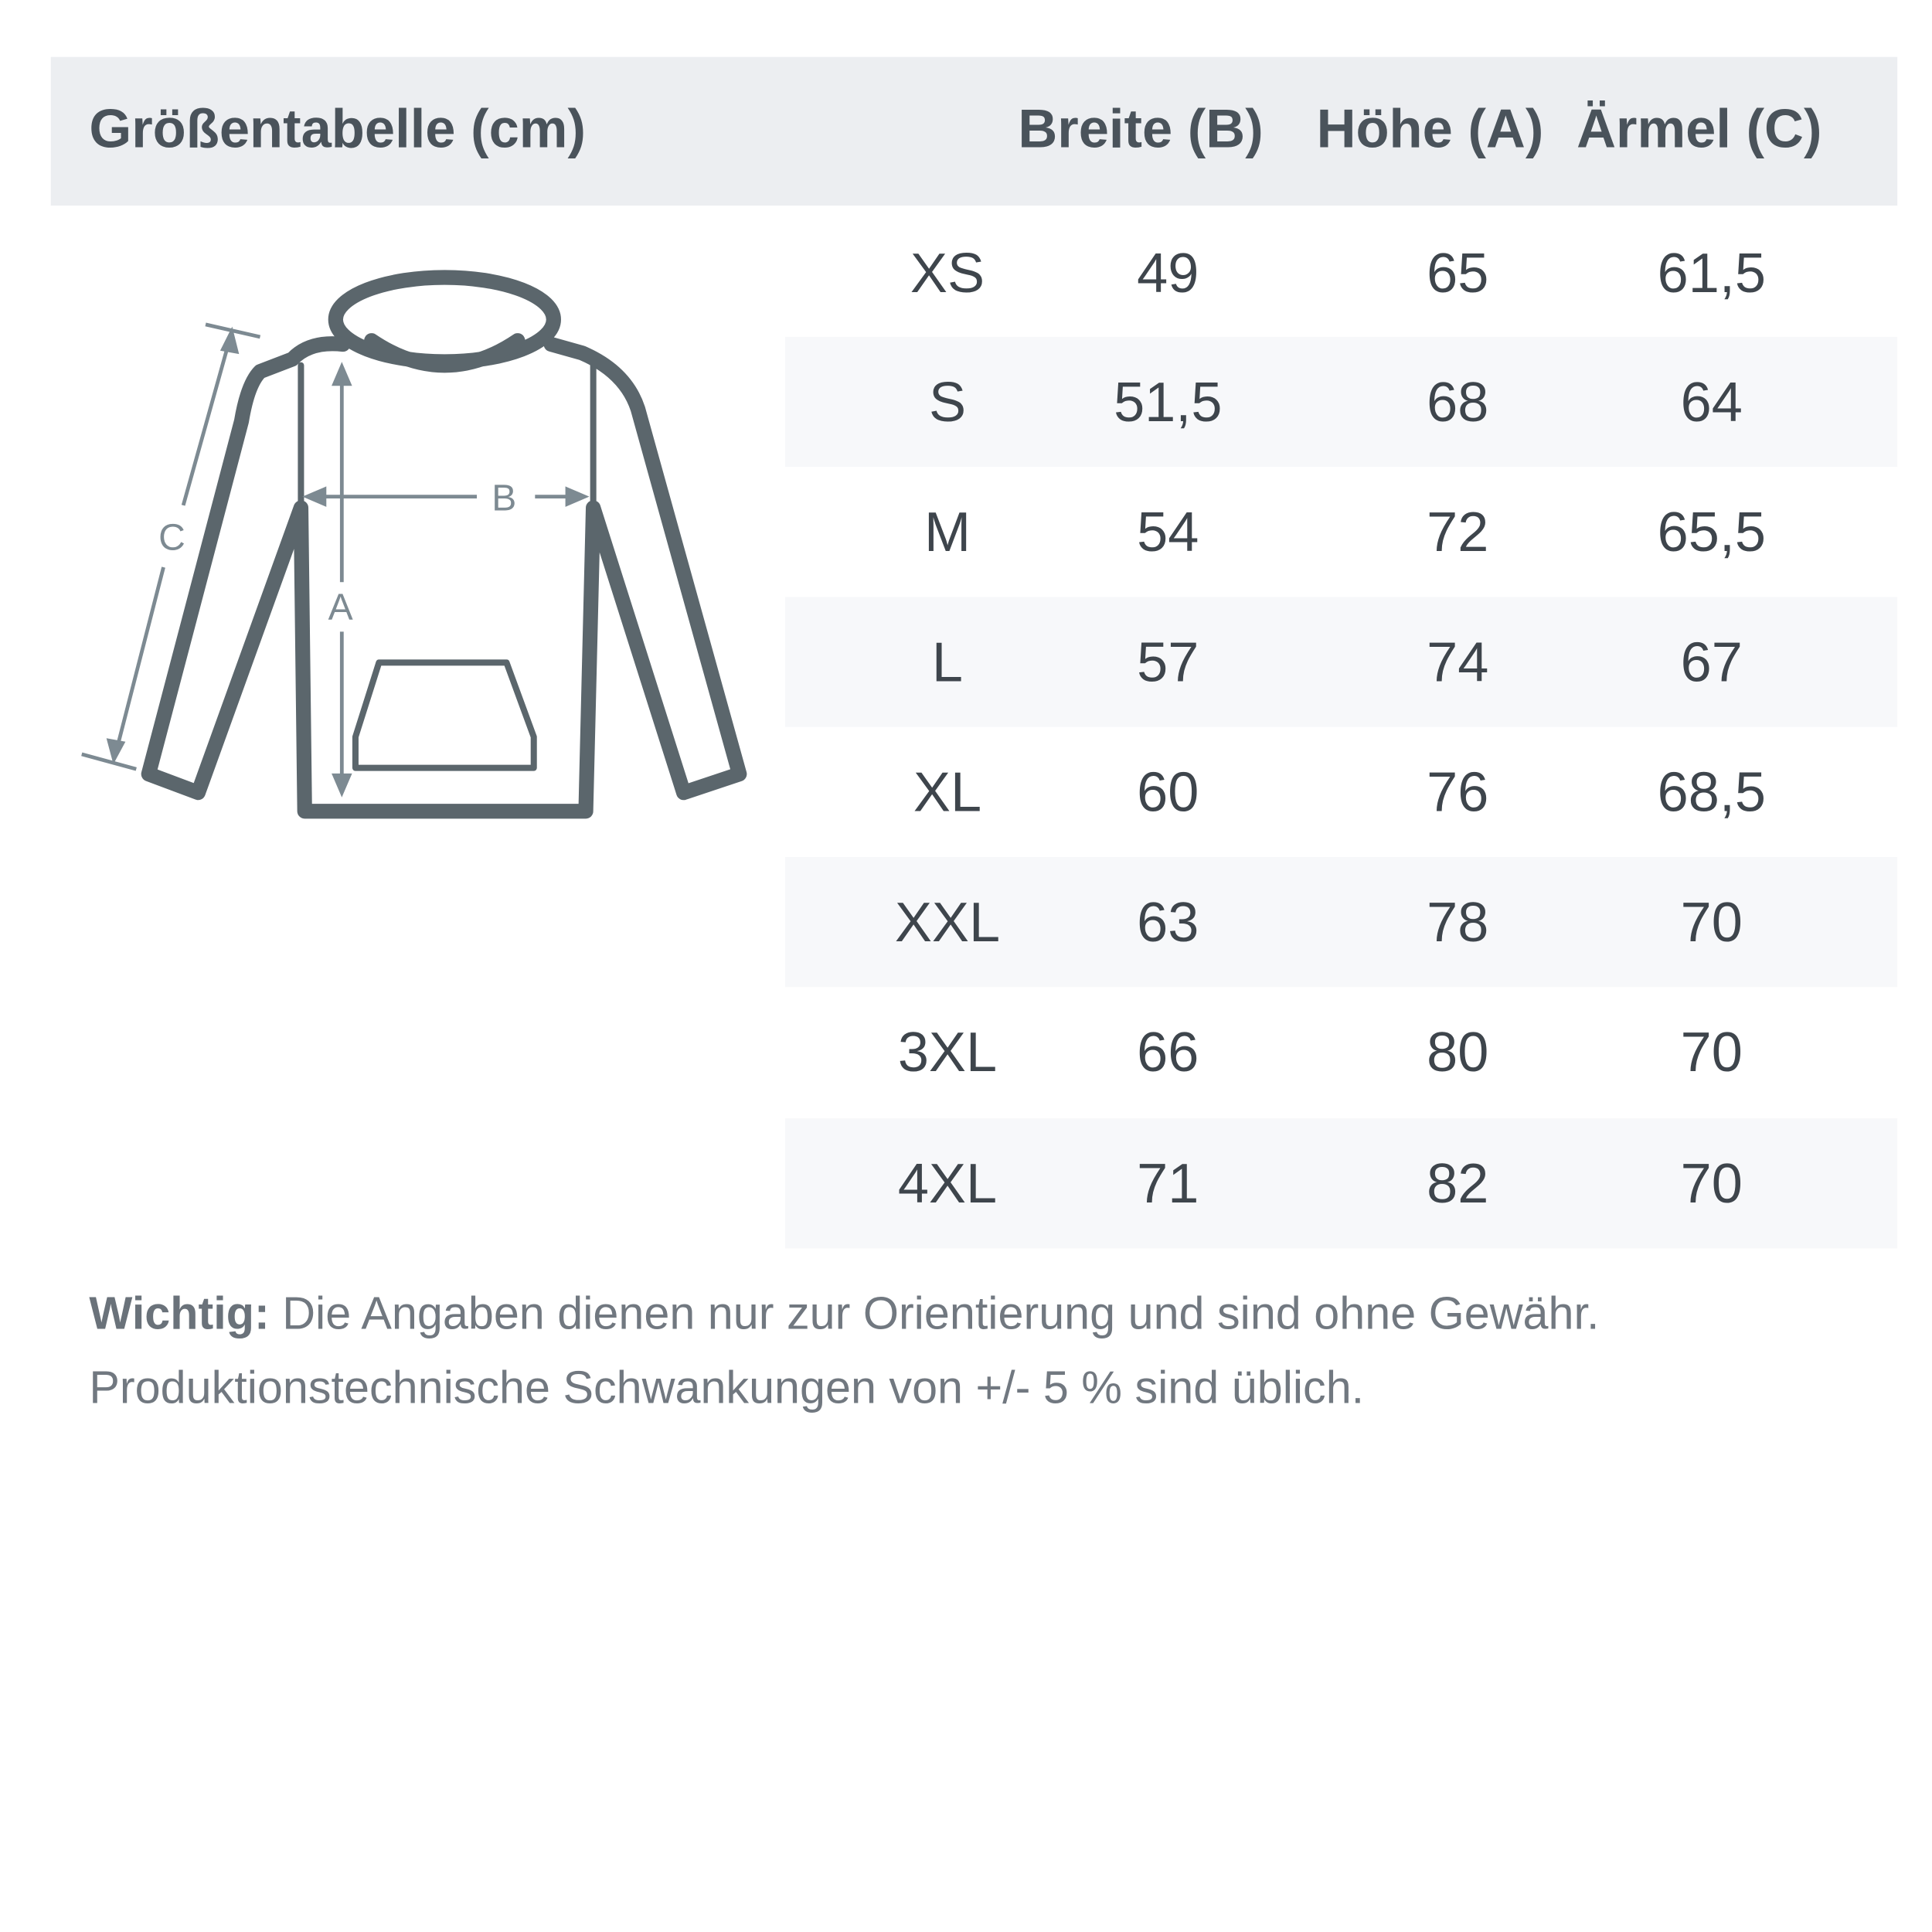  Describe the element at coordinates (1458, 1184) in the screenshot. I see `cell-a: 82` at that location.